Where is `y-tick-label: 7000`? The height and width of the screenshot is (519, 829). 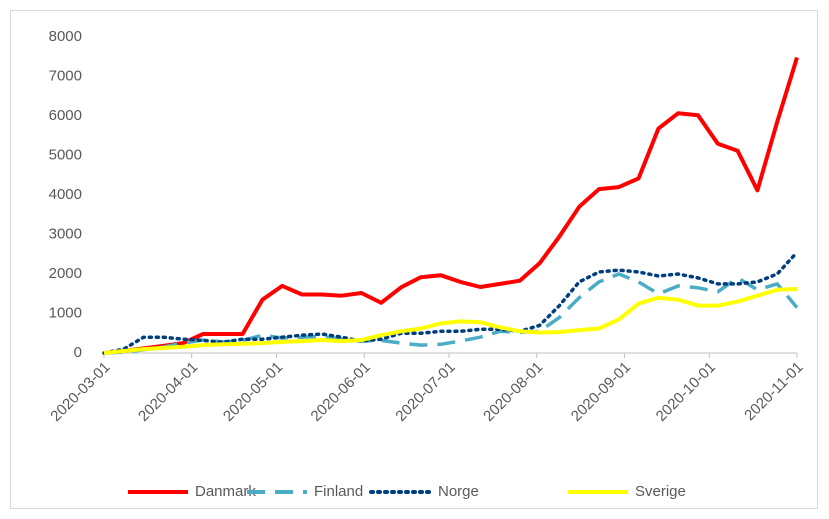
y-tick-label: 7000 is located at coordinates (65, 75).